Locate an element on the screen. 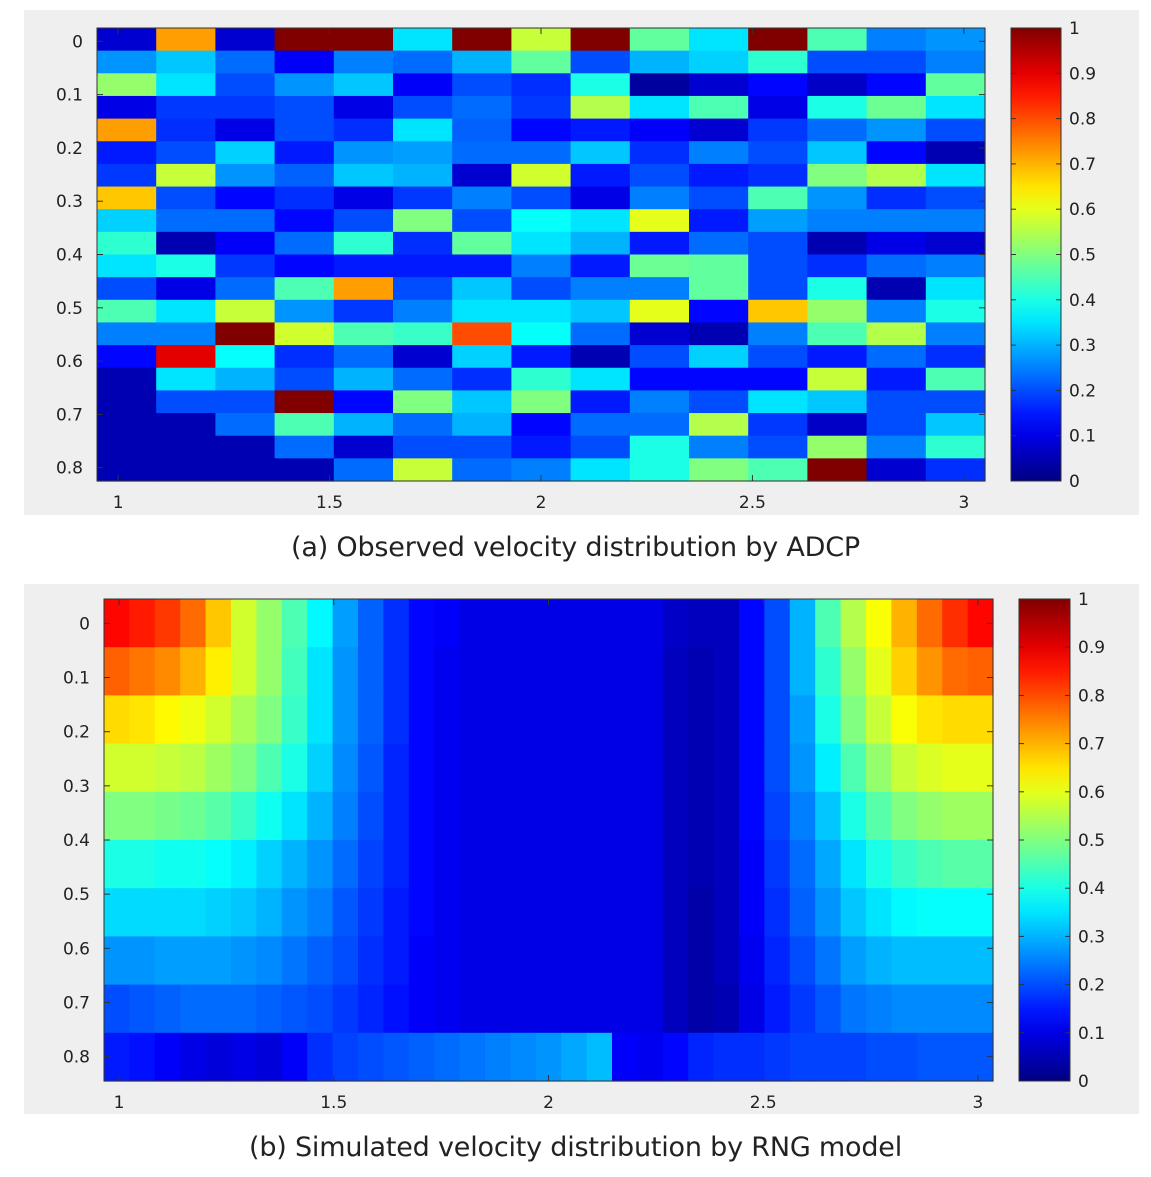 The width and height of the screenshot is (1151, 1177). colorbar-tick-label: 0.4 is located at coordinates (1082, 301).